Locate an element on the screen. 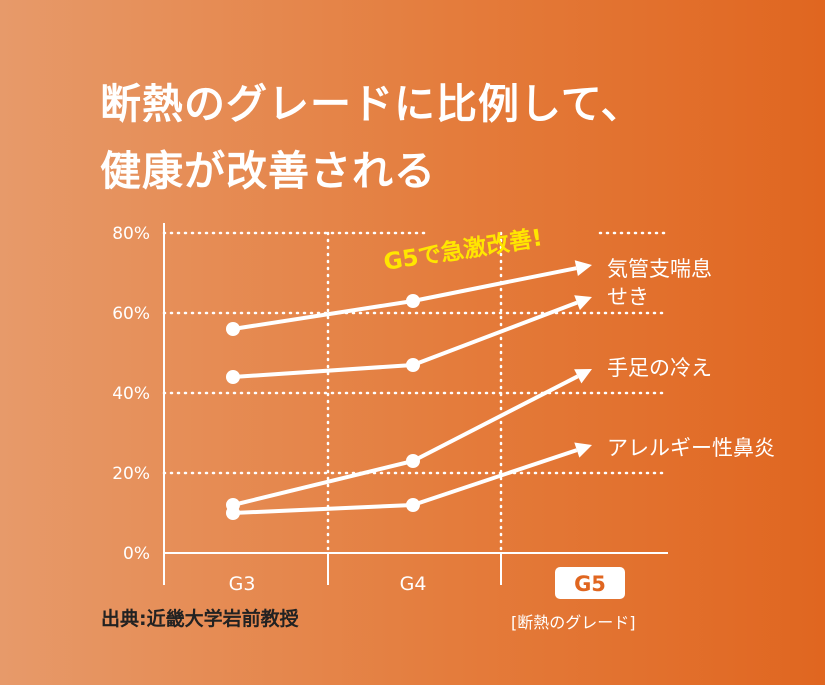  y-tick-label: 80% is located at coordinates (131, 234).